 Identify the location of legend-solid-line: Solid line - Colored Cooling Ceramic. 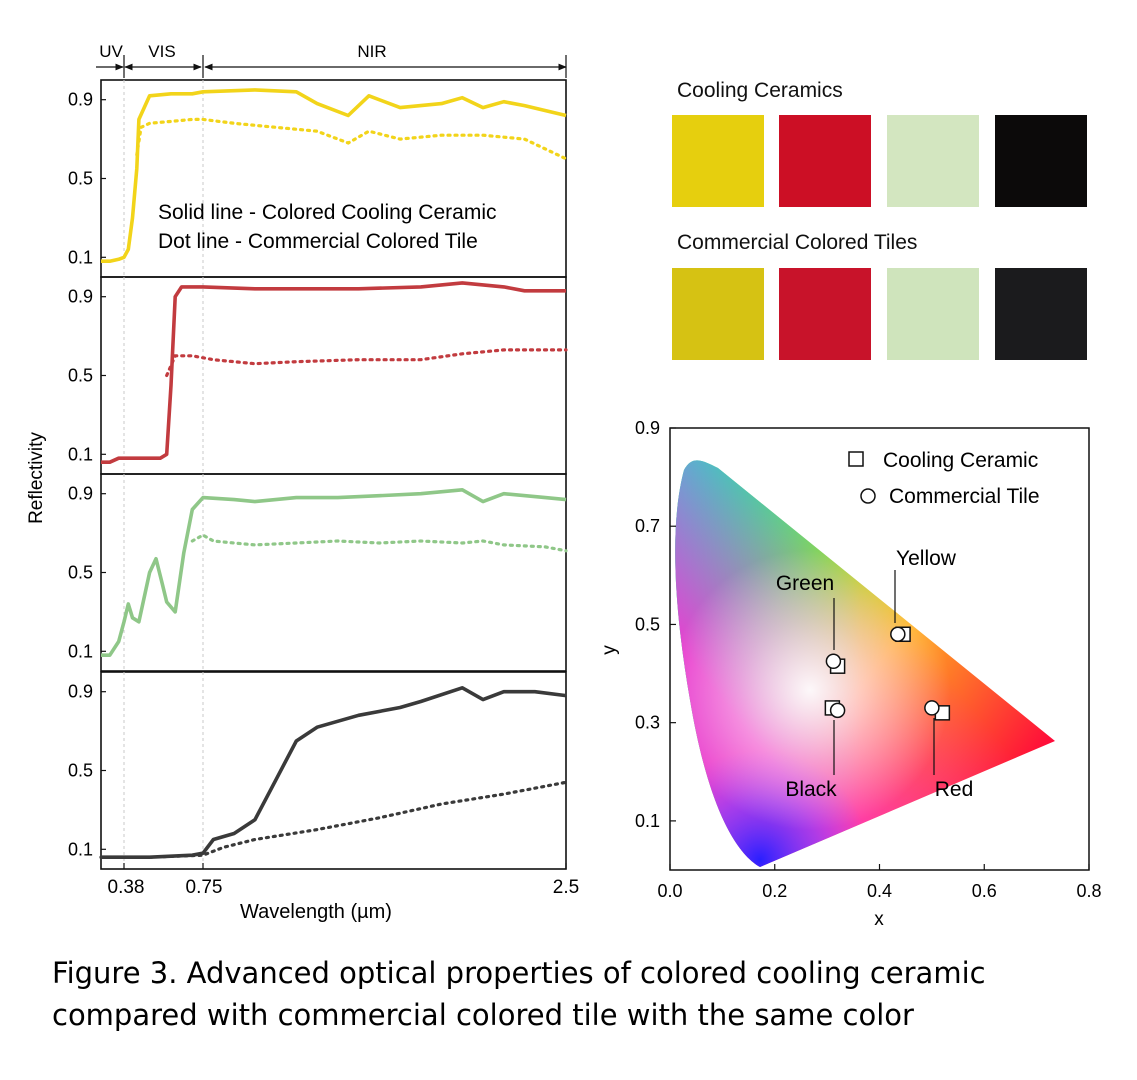
(327, 212).